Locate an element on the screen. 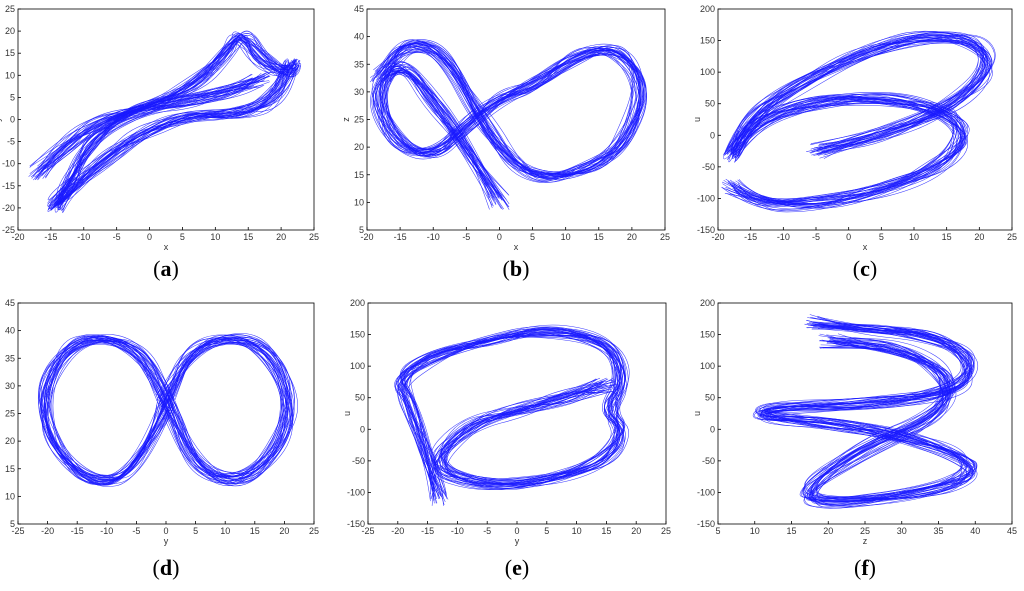 The height and width of the screenshot is (591, 1024). panel-b-xtick-label: 25 is located at coordinates (665, 237).